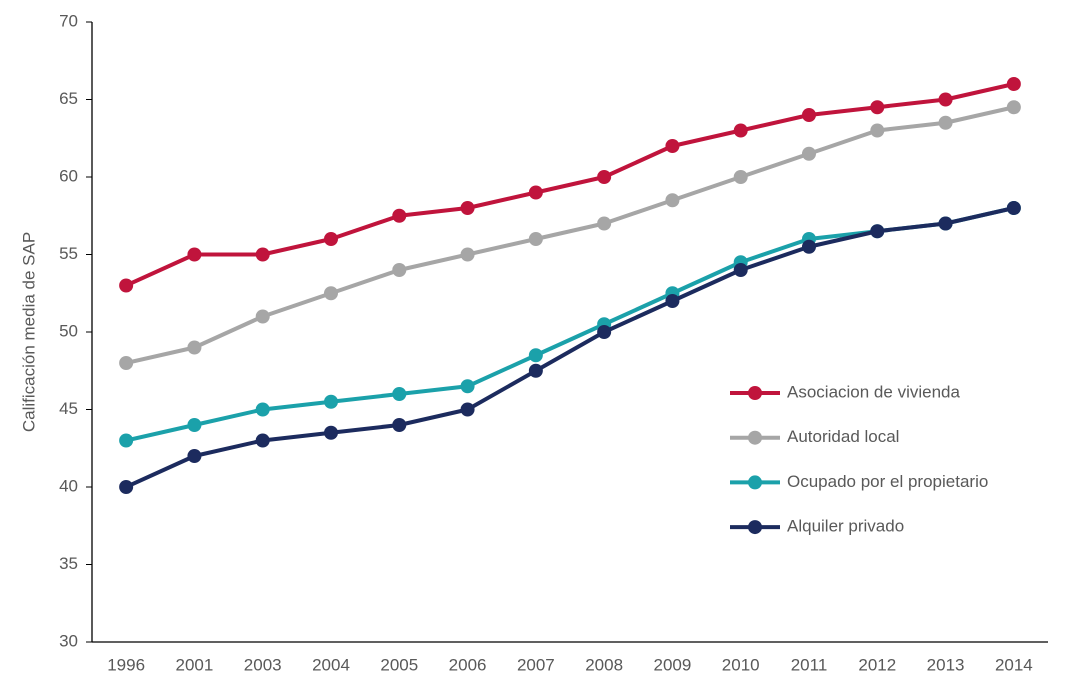 This screenshot has height=681, width=1065. What do you see at coordinates (468, 664) in the screenshot?
I see `x-tick-label: 2006` at bounding box center [468, 664].